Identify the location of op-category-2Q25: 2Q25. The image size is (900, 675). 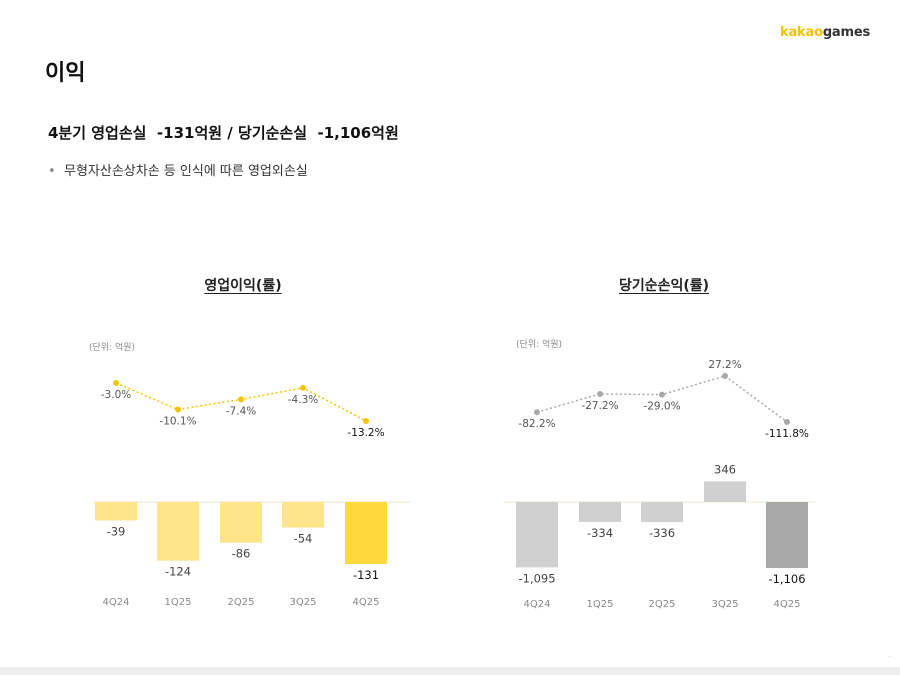
(241, 602).